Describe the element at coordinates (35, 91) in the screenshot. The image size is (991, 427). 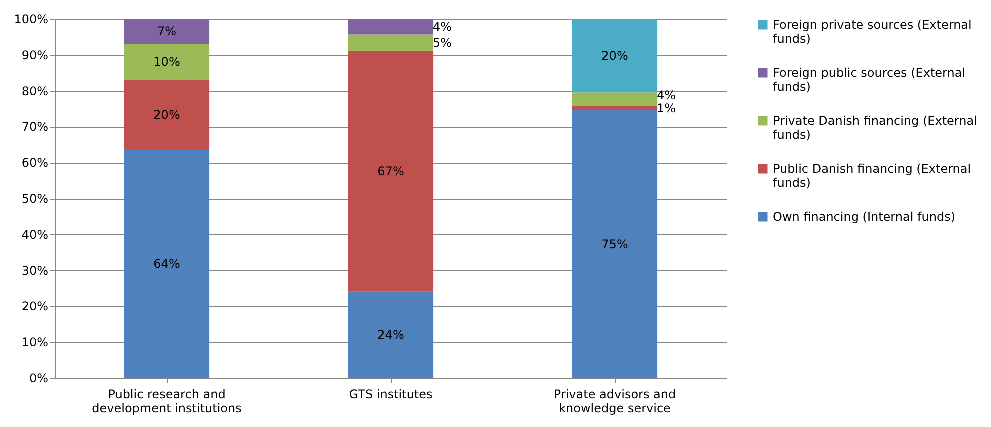
I see `y-tick-label: 80%` at that location.